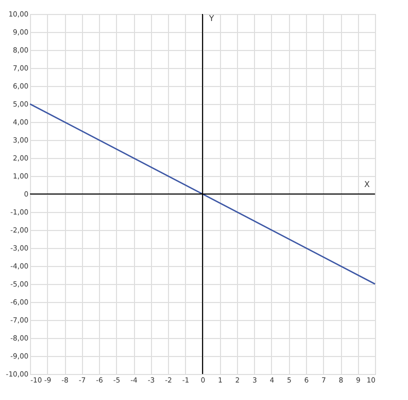 Image resolution: width=408 pixels, height=400 pixels. What do you see at coordinates (367, 184) in the screenshot?
I see `x-axis-title: X` at bounding box center [367, 184].